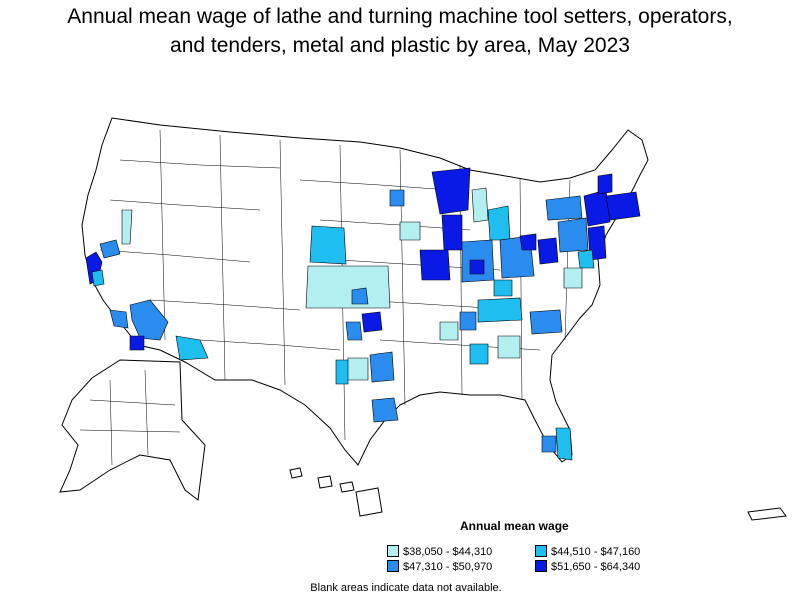 Image resolution: width=800 pixels, height=600 pixels. Describe the element at coordinates (354, 331) in the screenshot. I see `area-oklahoma-city` at that location.